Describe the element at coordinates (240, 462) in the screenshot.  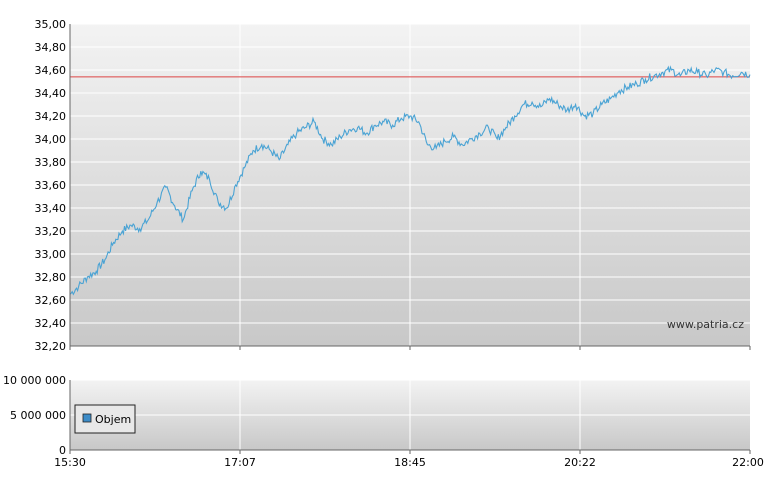
I see `x-tick-label: 17:07` at that location.